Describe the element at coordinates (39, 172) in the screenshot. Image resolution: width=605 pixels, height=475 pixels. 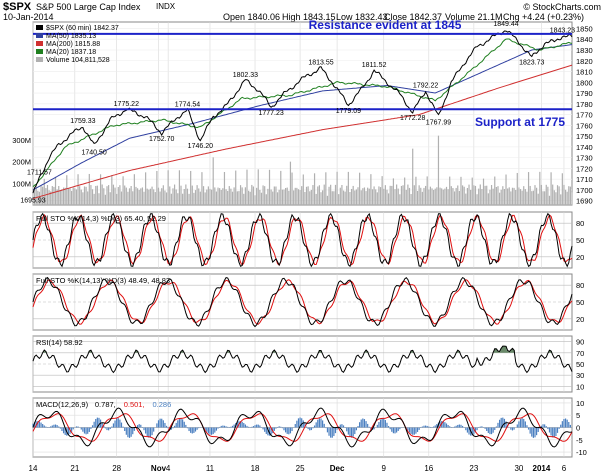
I see `swing-label: 1711.57` at that location.